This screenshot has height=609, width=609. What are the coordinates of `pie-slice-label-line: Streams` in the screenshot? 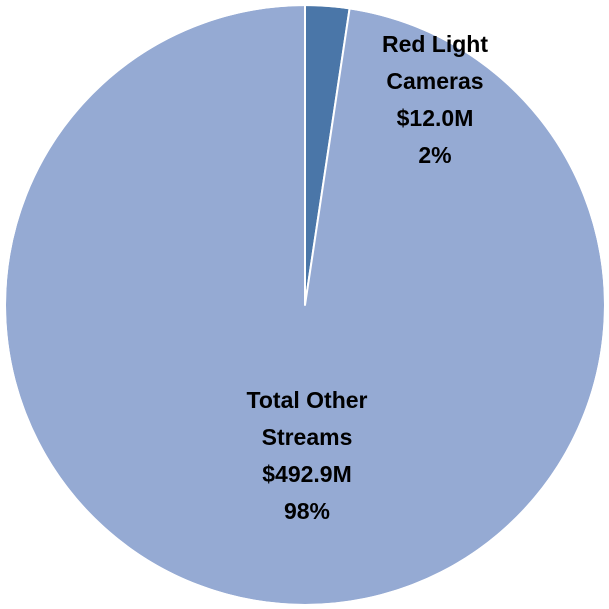 It's located at (307, 437).